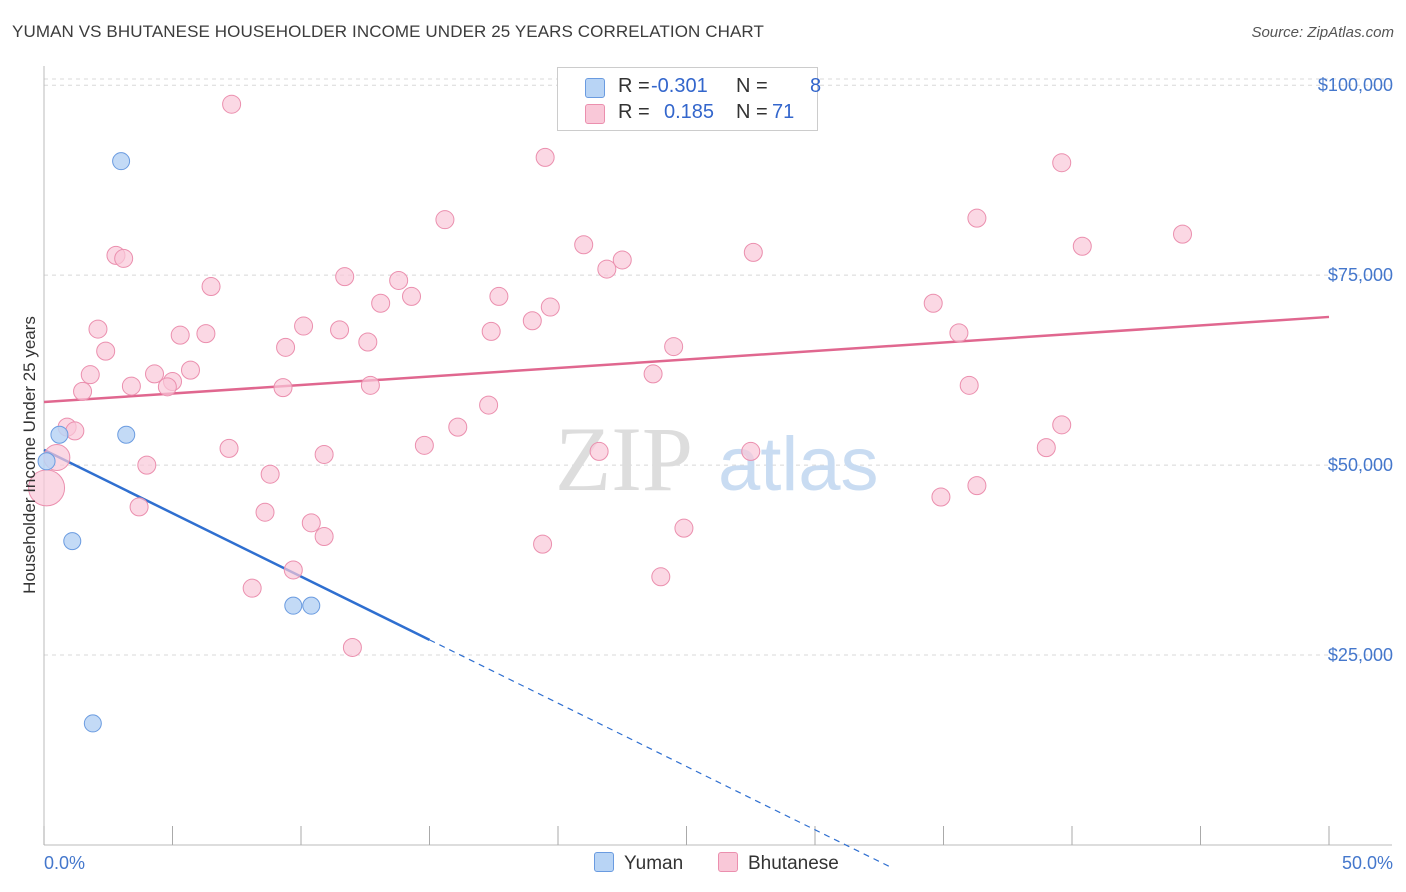 Image resolution: width=1406 pixels, height=892 pixels. I want to click on stats-legend: R = -0.301 N = 8 R = 0.185 N = 71, so click(689, 99).